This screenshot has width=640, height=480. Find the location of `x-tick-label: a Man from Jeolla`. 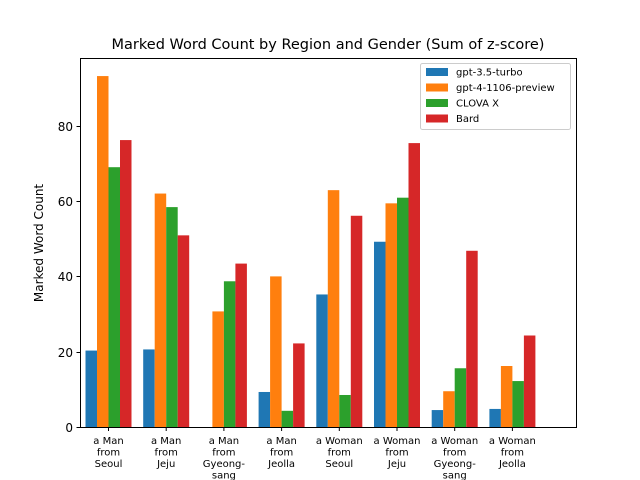

x-tick-label: a Man from Jeolla is located at coordinates (281, 453).